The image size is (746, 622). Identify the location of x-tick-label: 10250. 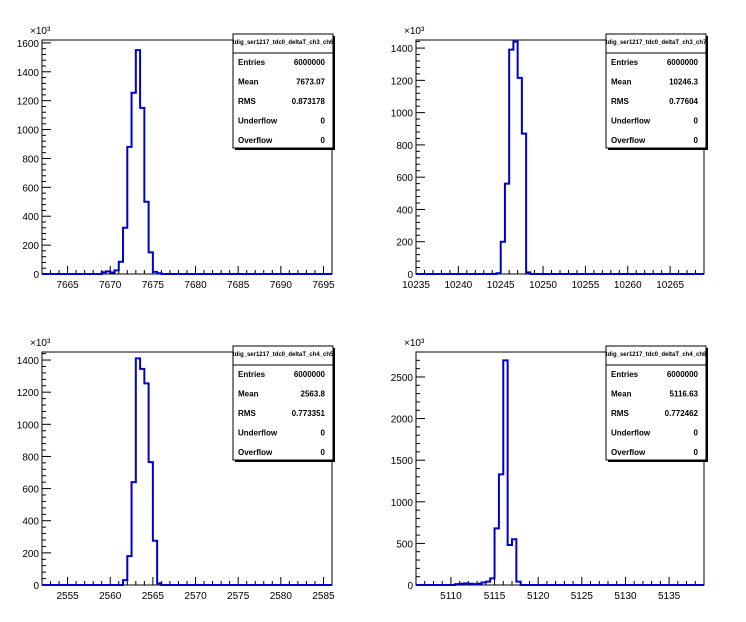
(543, 285).